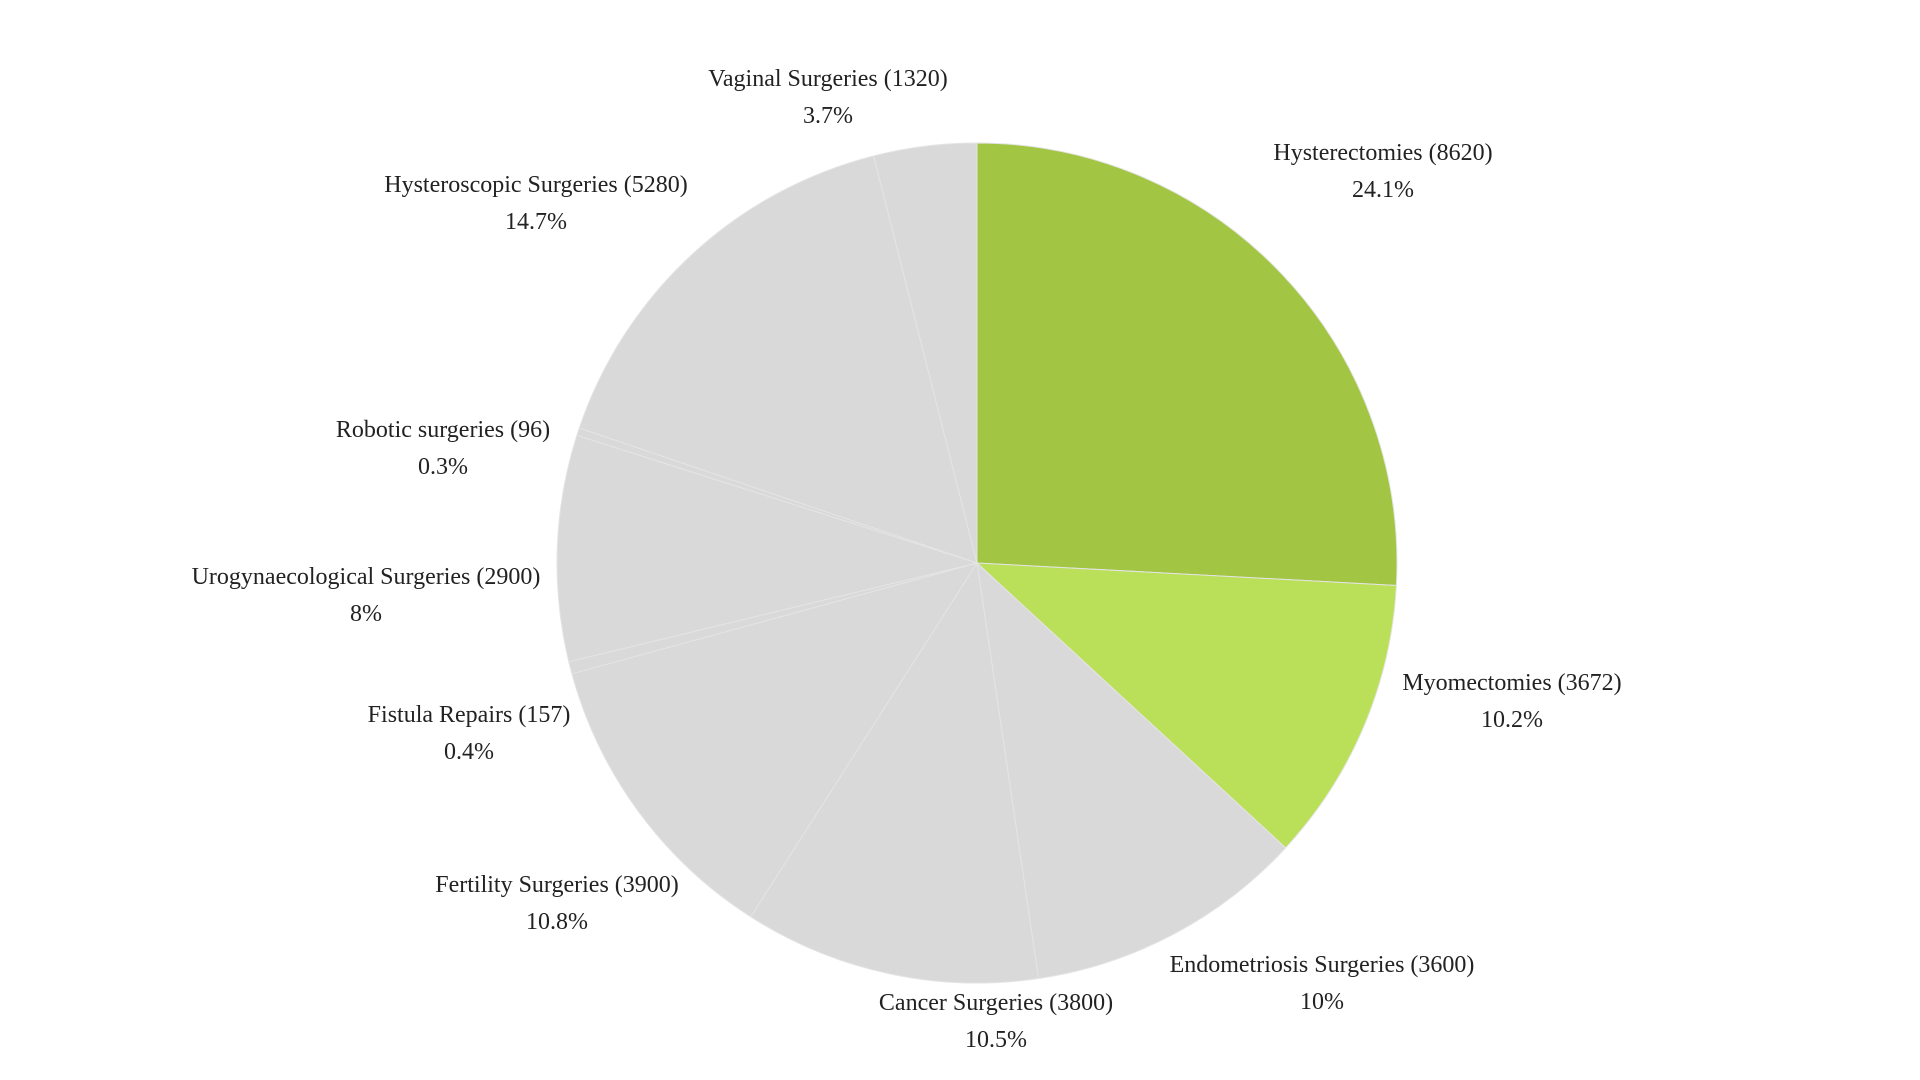 This screenshot has height=1080, width=1920. I want to click on pie-slice-urogynaecological-surgeries, so click(767, 548).